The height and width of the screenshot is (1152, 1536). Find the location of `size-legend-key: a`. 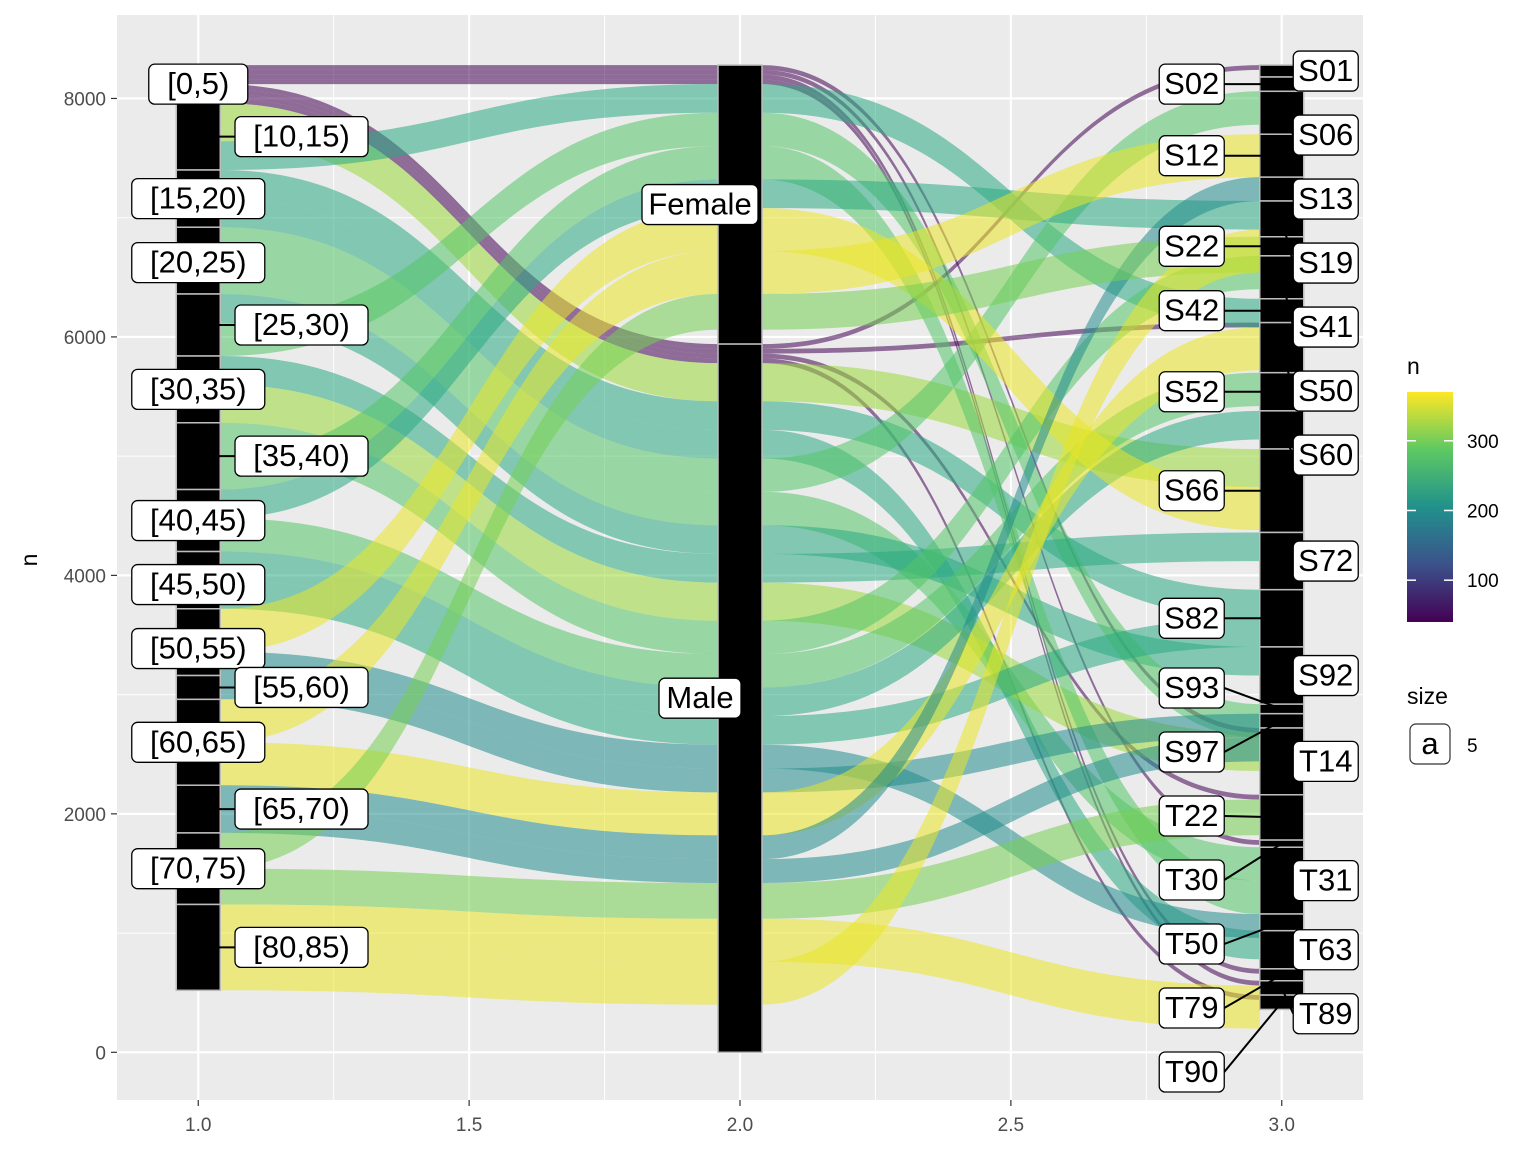

size-legend-key: a is located at coordinates (1430, 743).